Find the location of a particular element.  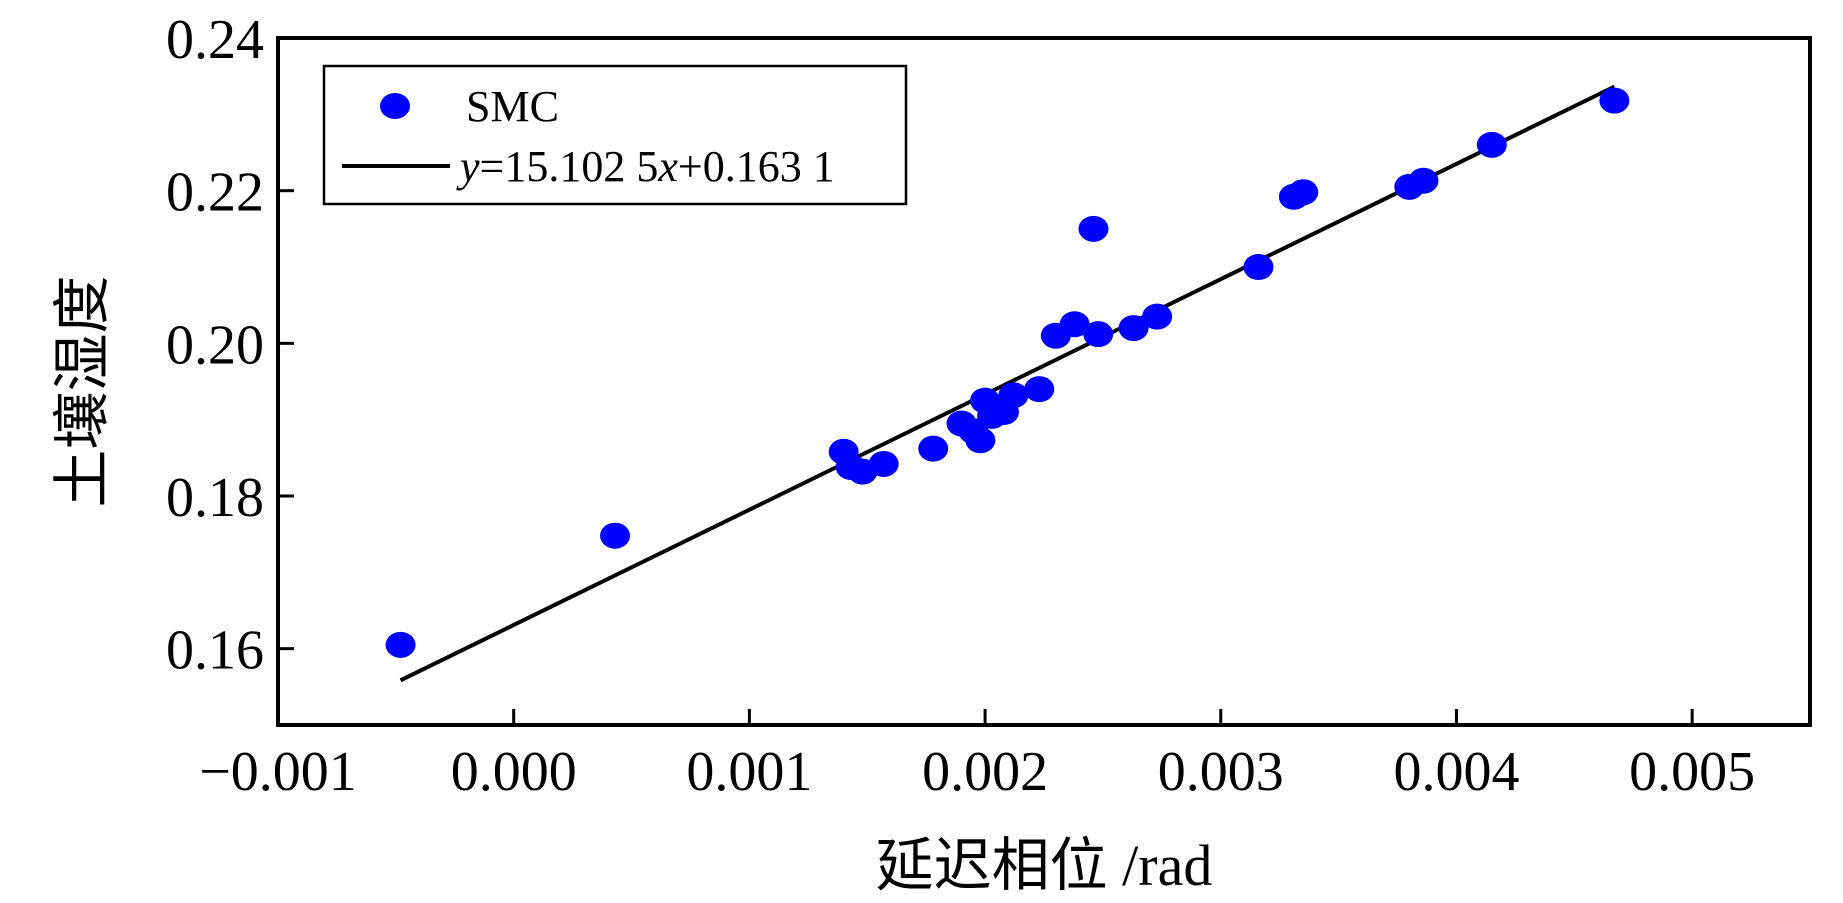

legend-label: SMC is located at coordinates (512, 106).